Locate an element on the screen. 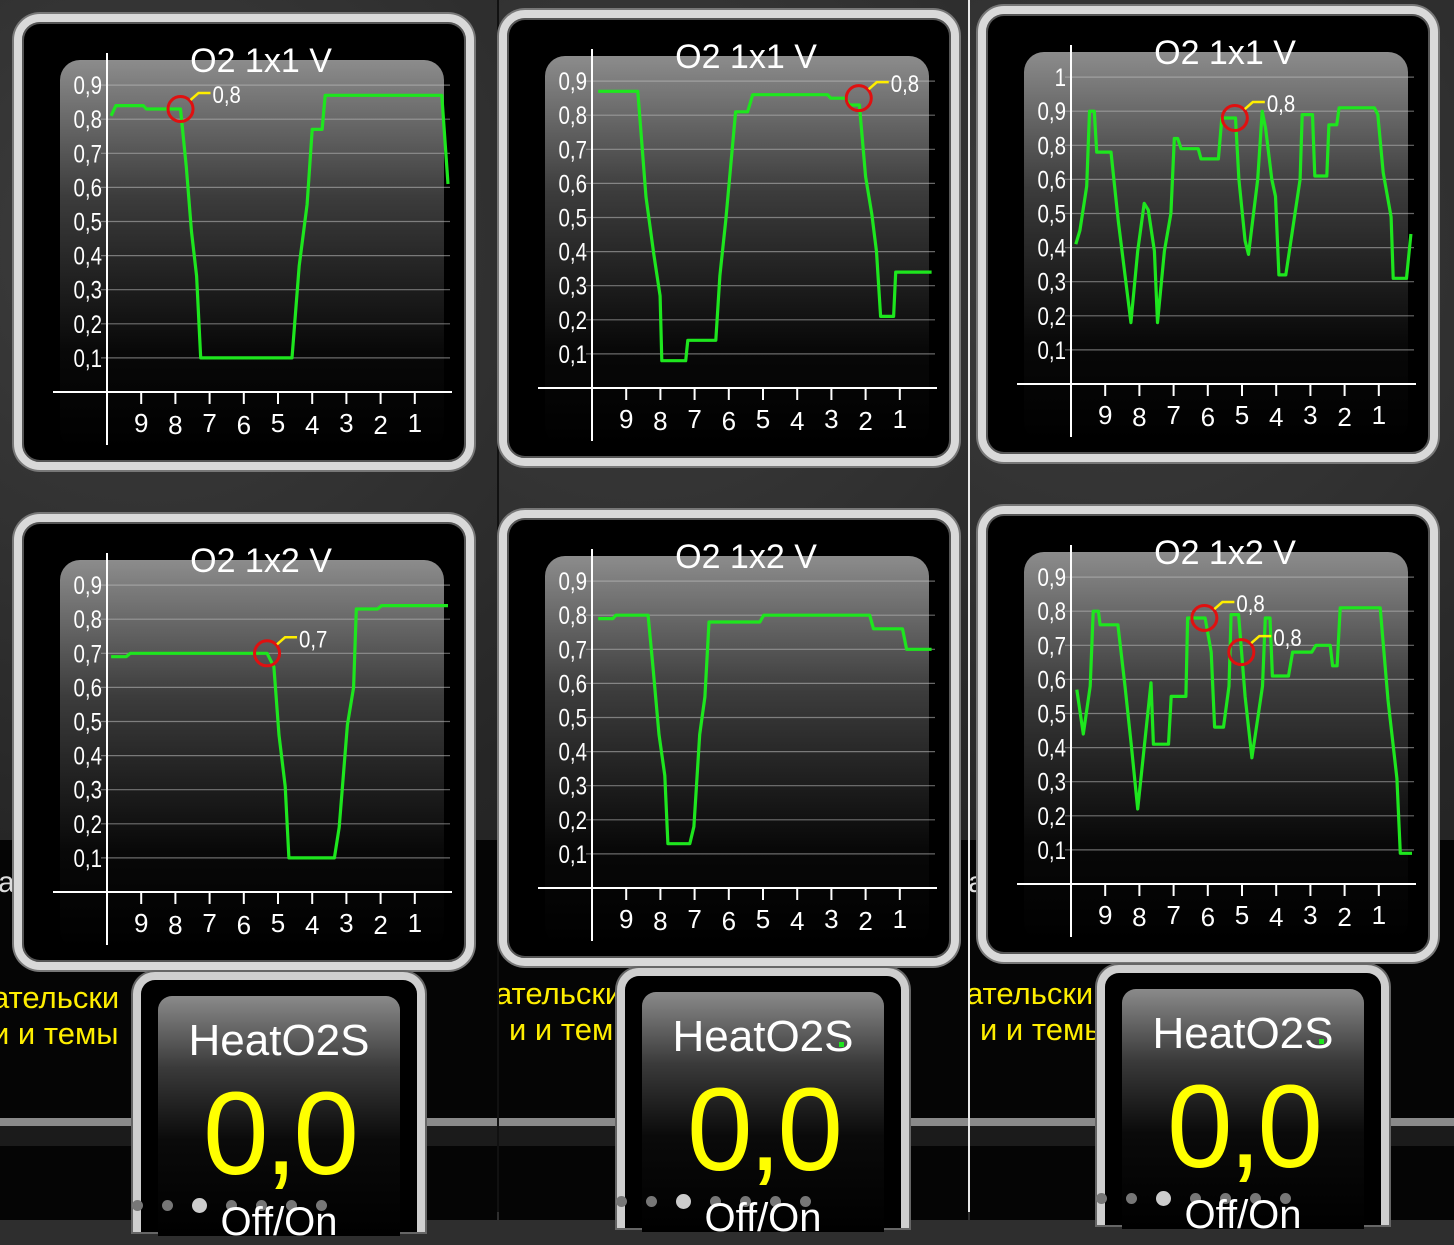  y-tick-label: 1 is located at coordinates (1060, 77).